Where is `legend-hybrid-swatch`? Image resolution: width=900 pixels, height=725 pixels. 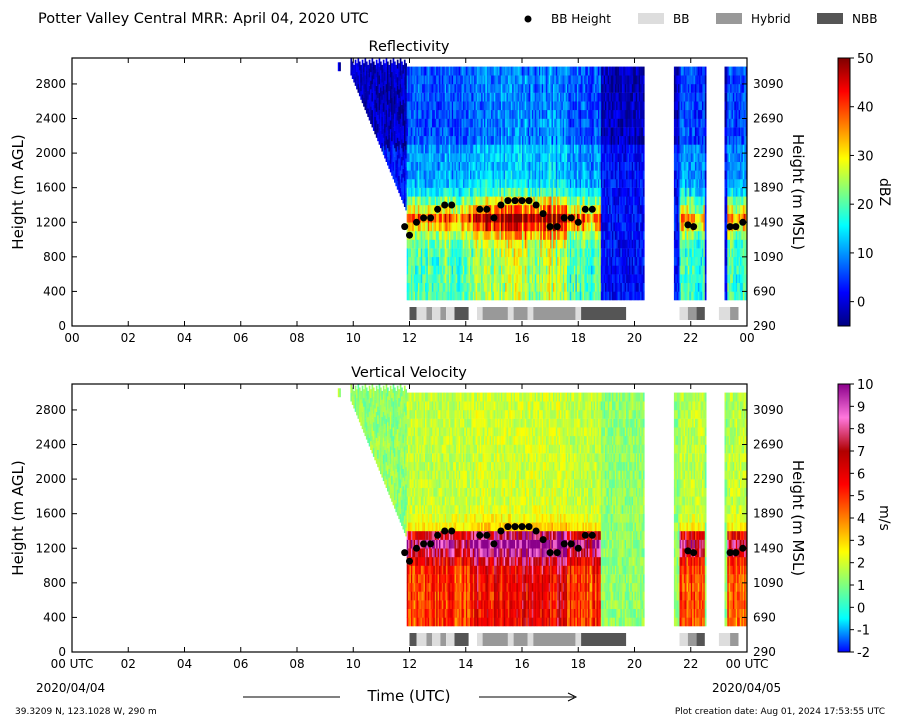 legend-hybrid-swatch is located at coordinates (729, 18).